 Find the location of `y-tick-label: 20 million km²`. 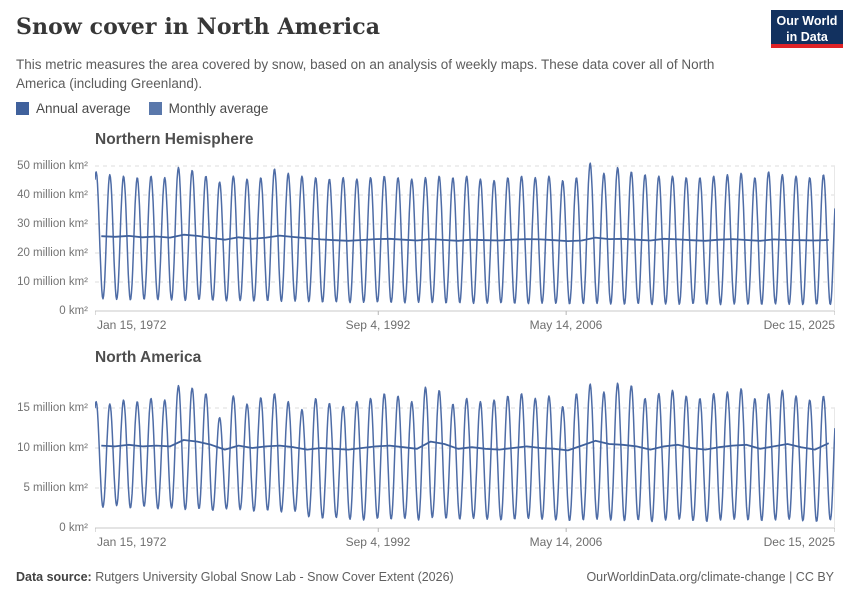

y-tick-label: 20 million km² is located at coordinates (52, 253).